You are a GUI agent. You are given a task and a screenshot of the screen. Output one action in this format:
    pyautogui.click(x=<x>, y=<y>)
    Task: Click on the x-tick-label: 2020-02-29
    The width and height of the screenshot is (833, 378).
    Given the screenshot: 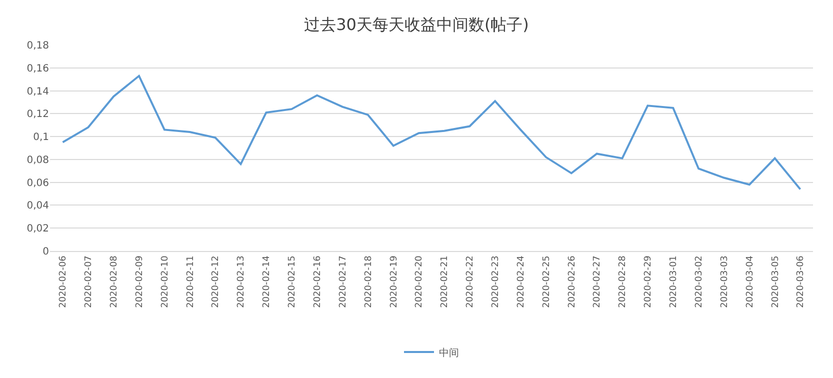 What is the action you would take?
    pyautogui.click(x=649, y=281)
    